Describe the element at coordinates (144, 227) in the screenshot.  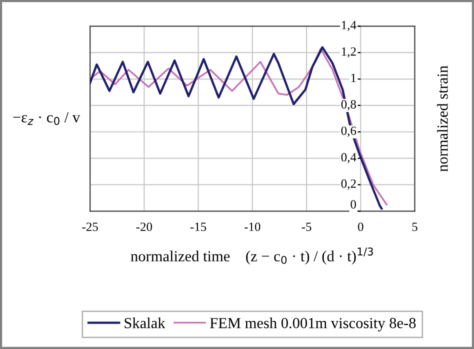
I see `x-tick-label: -20` at that location.